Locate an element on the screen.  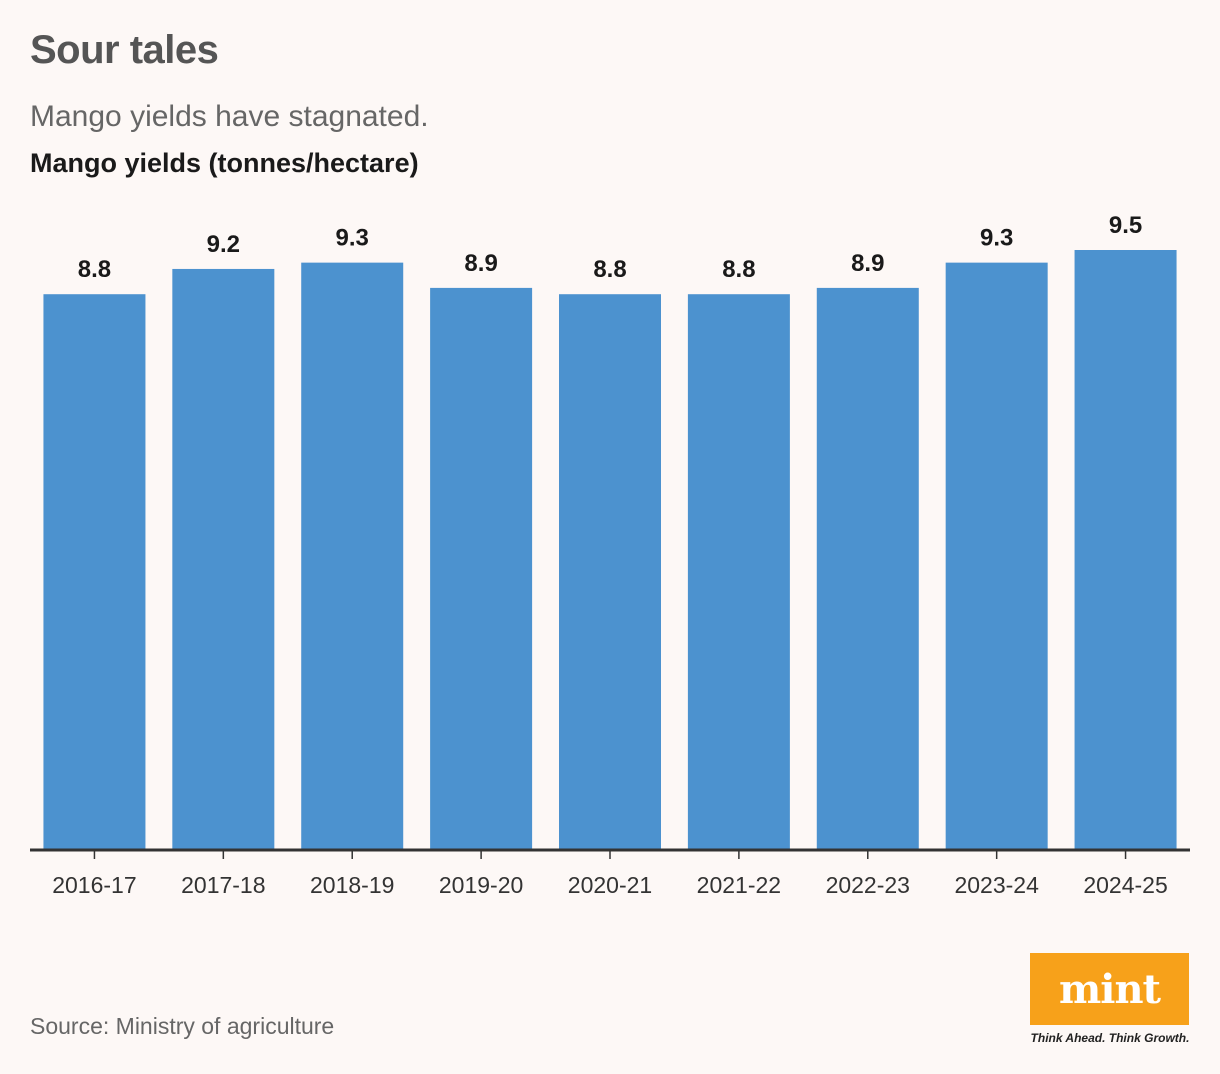
x-tick-label: 2024-25 is located at coordinates (1125, 885).